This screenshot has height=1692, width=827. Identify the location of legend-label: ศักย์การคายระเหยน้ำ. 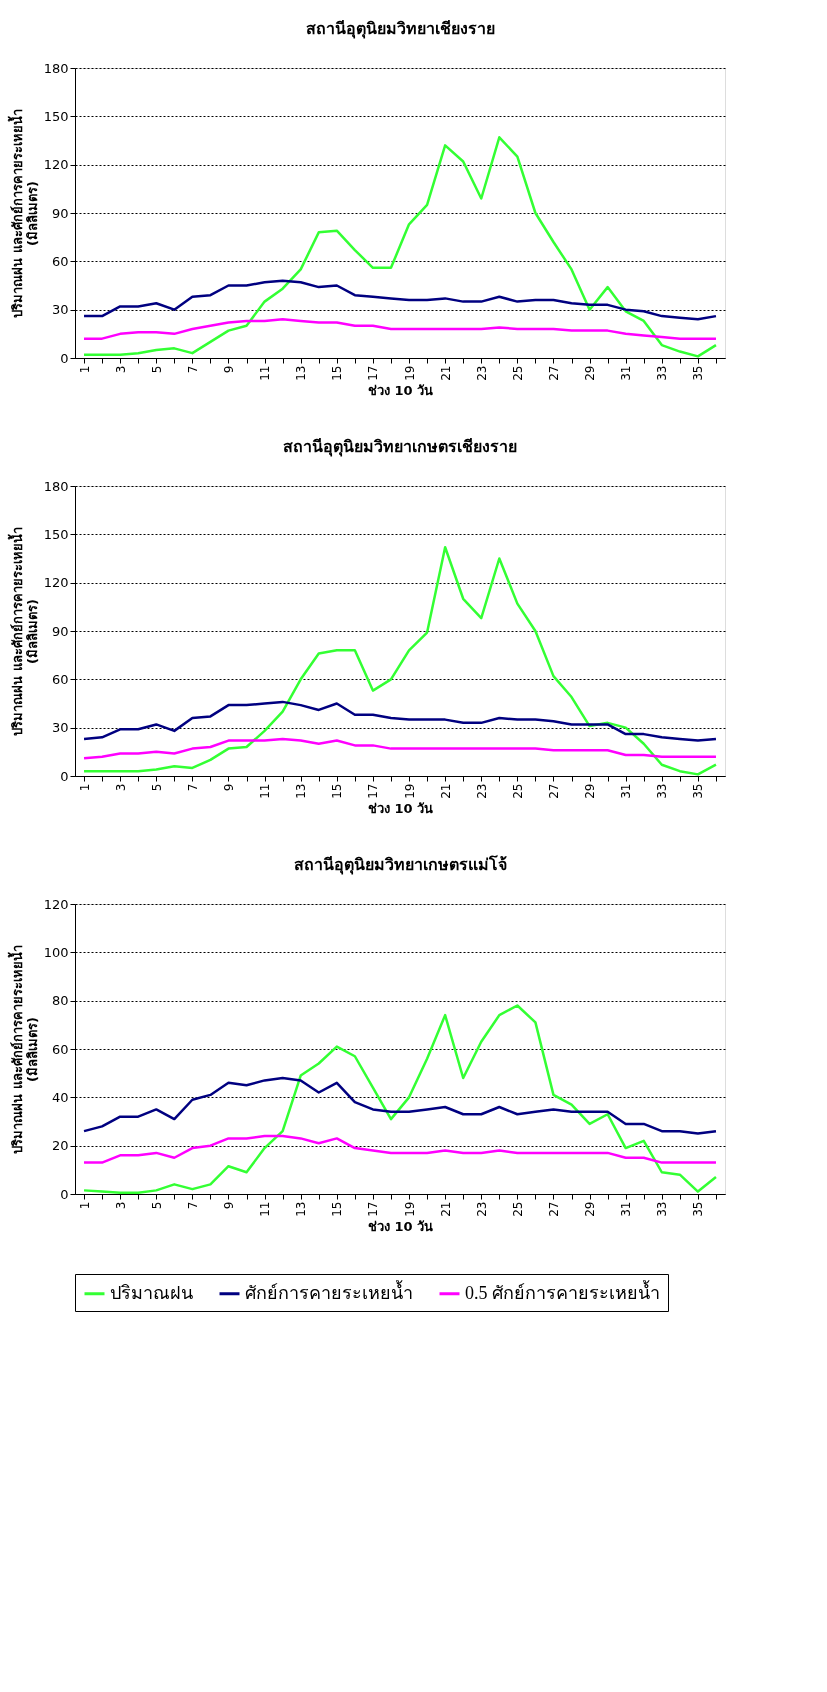
(329, 1291).